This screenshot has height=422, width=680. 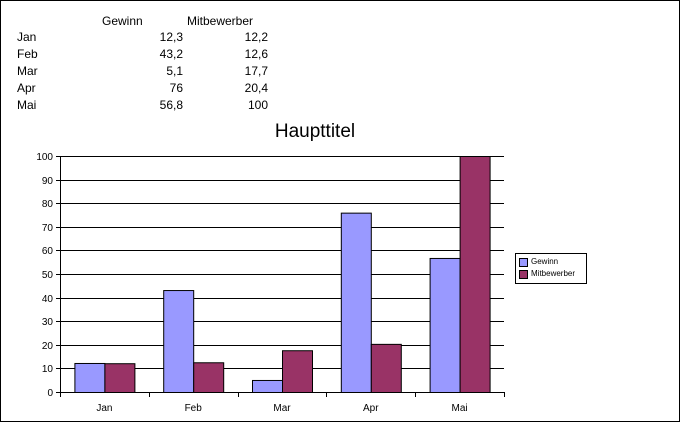 I want to click on table-cell-gewinn: 12,3, so click(x=171, y=37).